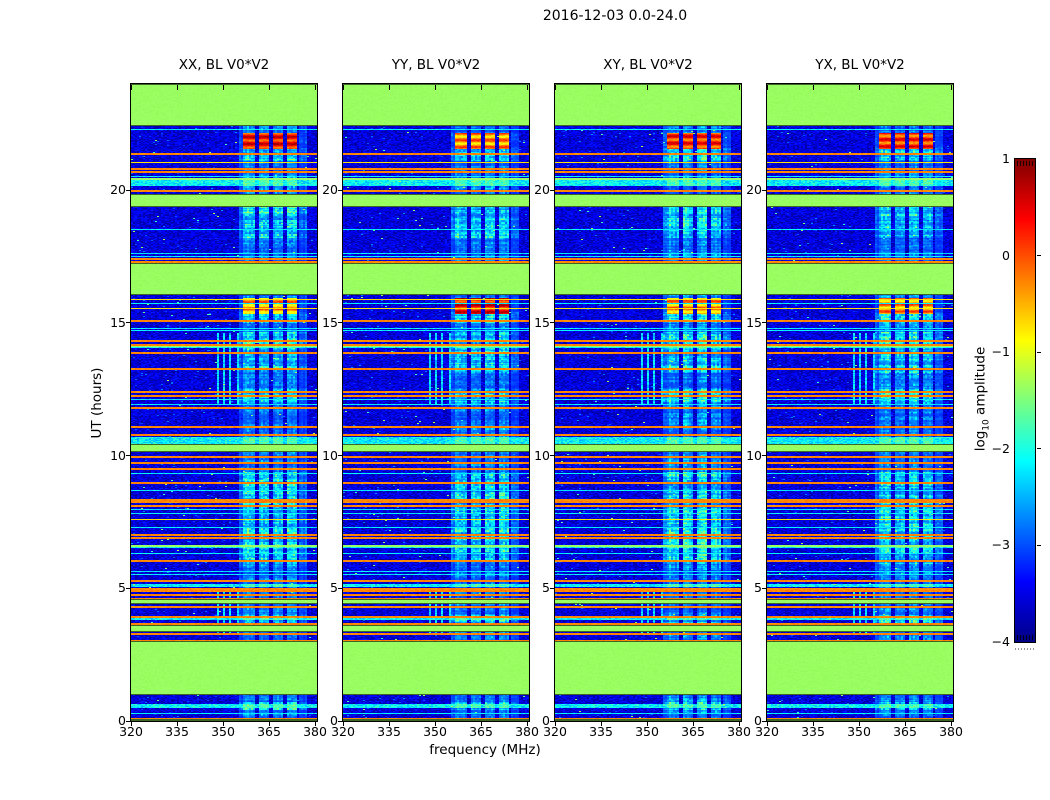  Describe the element at coordinates (436, 65) in the screenshot. I see `panel-title-yy: YY, BL V0*V2` at that location.